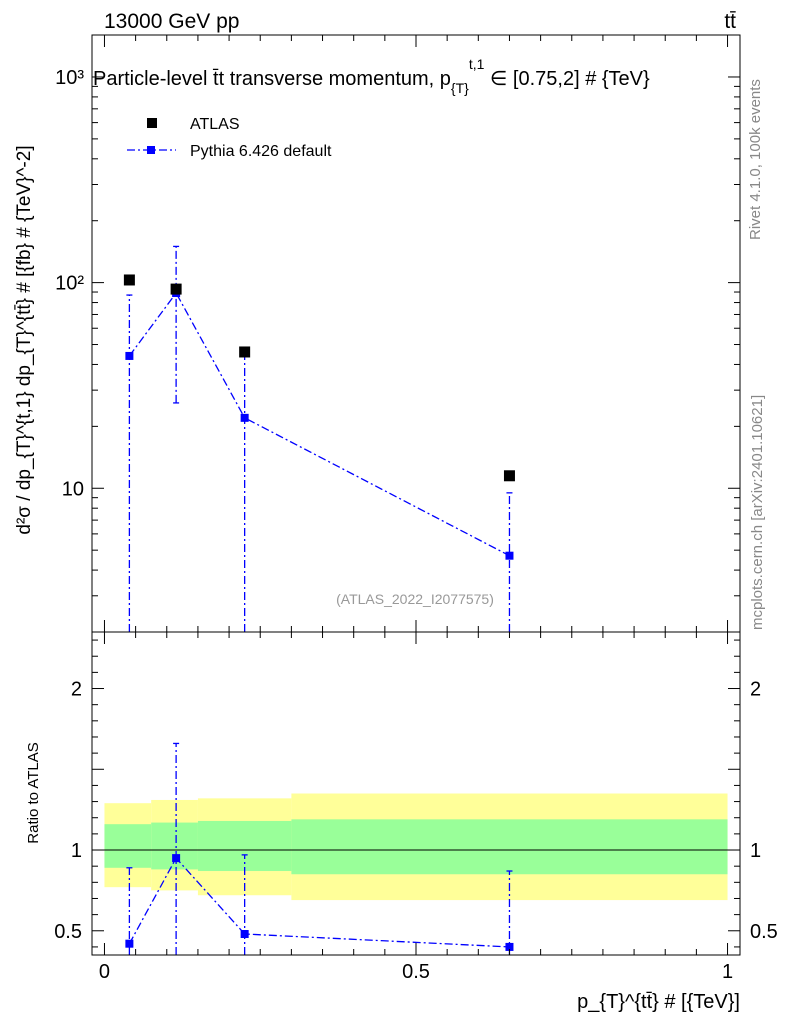 The image size is (786, 1024). I want to click on legend-atlas-marker, so click(152, 123).